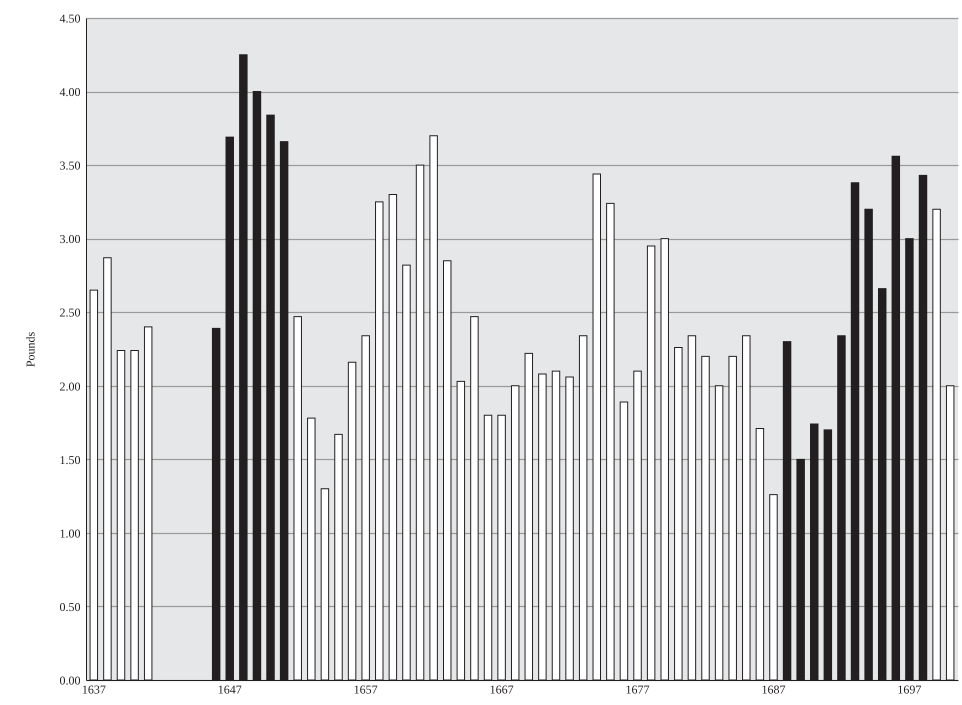 This screenshot has height=705, width=962. I want to click on x-tick-label: 1687, so click(773, 689).